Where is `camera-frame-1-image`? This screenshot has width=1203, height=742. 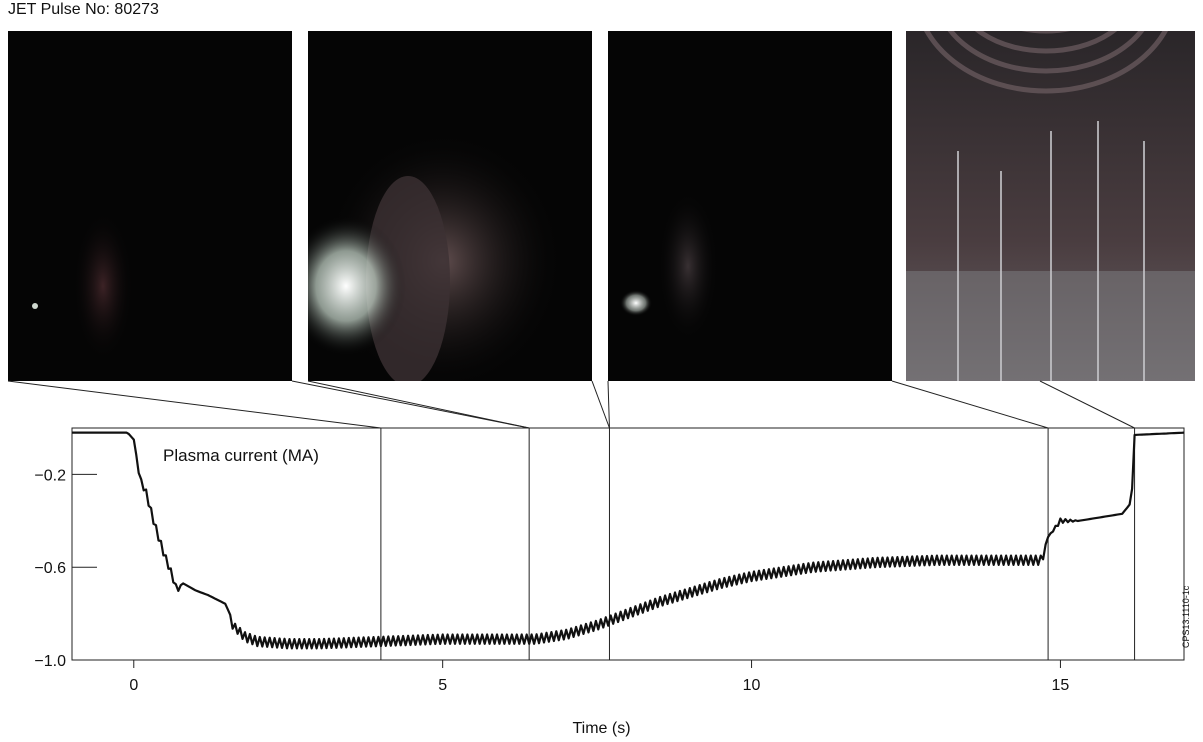
camera-frame-1-image is located at coordinates (82, 286).